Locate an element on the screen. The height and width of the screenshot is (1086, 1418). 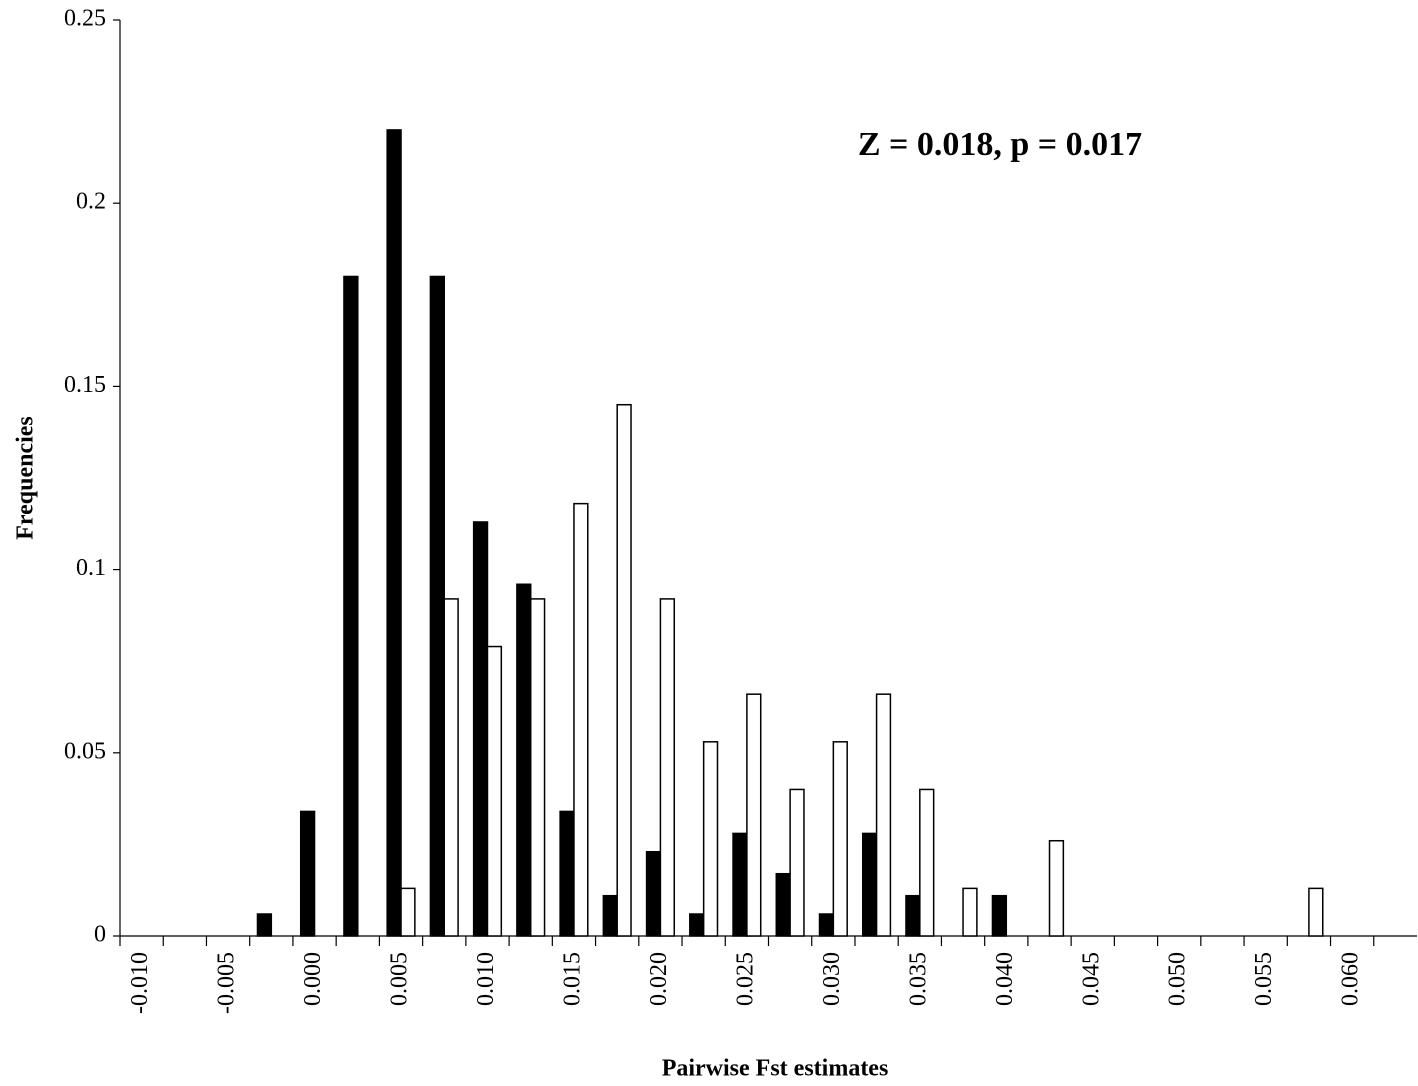
x-tick-label: 0.040 is located at coordinates (1005, 979).